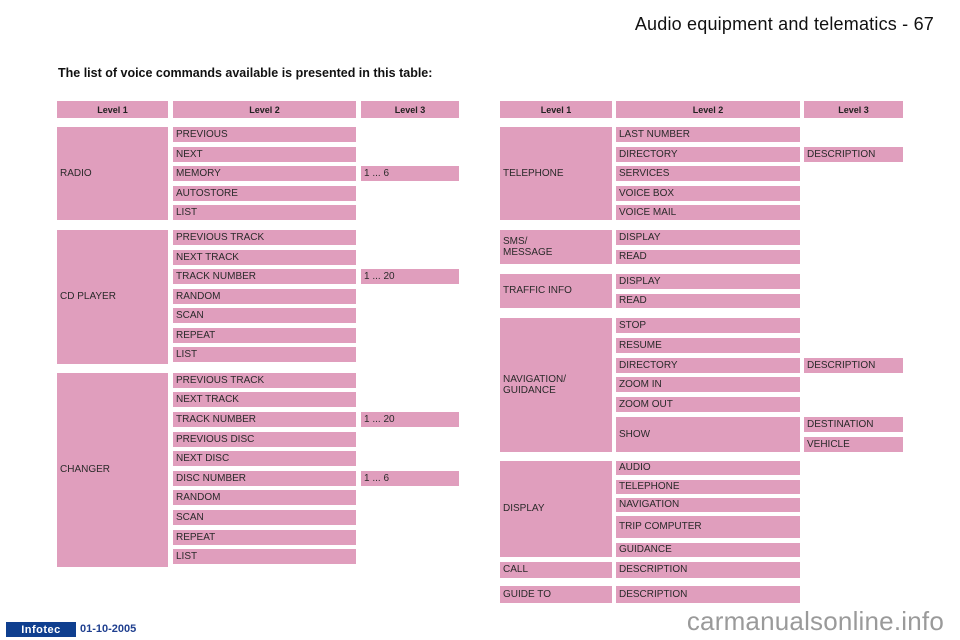 The image size is (960, 640). Describe the element at coordinates (708, 173) in the screenshot. I see `level2-cell: SERVICES` at that location.